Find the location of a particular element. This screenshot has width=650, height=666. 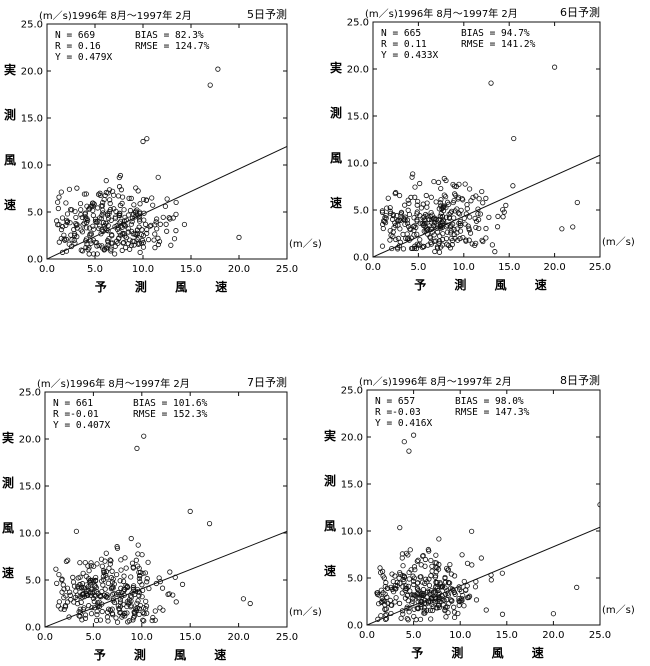

x-tick-label: 20.0 is located at coordinates (239, 269).